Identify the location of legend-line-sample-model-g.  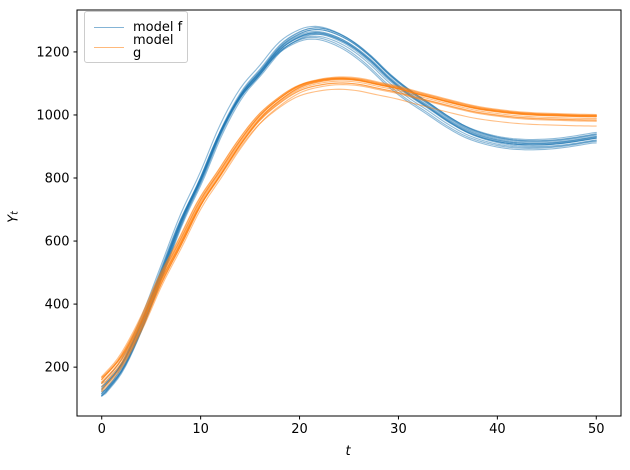
(109, 47).